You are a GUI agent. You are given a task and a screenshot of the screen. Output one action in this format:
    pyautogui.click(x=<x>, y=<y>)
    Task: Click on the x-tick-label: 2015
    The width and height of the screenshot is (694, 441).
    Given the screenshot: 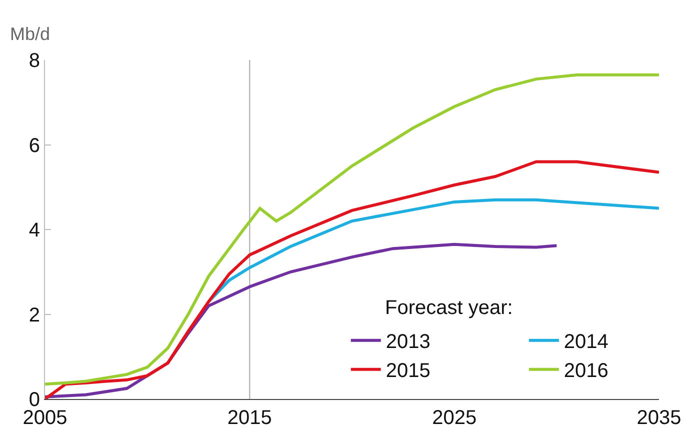 What is the action you would take?
    pyautogui.click(x=249, y=418)
    